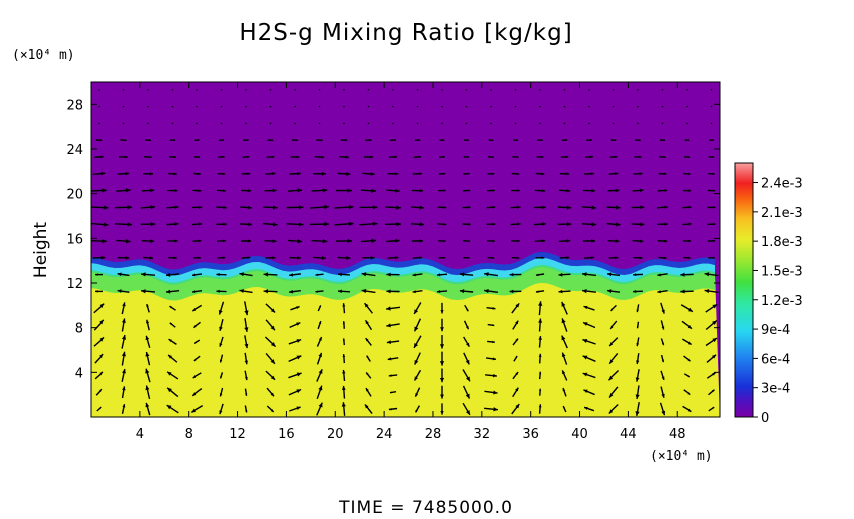 The height and width of the screenshot is (519, 854). I want to click on chart-title: H2S-g Mixing Ratio [kg/kg], so click(405, 33).